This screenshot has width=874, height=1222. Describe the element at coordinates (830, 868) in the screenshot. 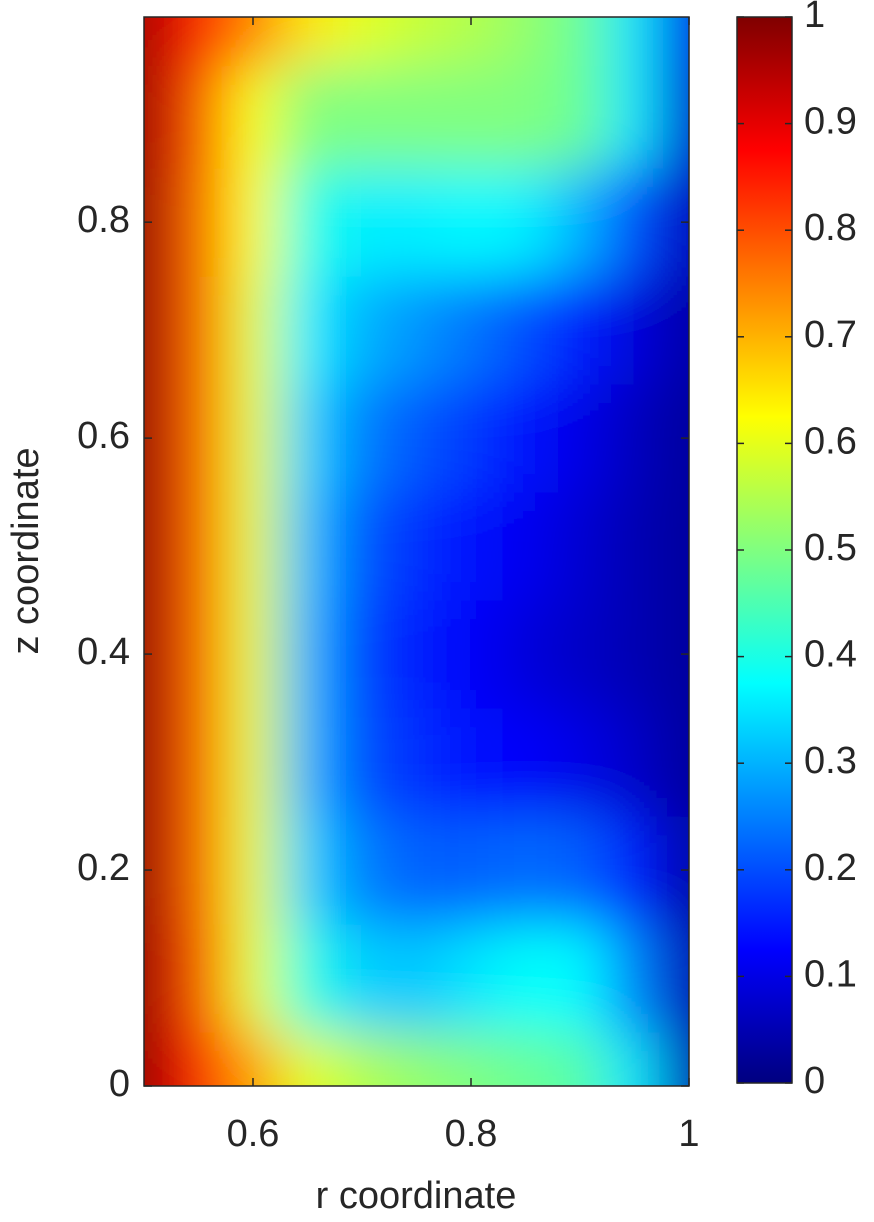

I see `colorbar-tick-label: 0.2` at that location.